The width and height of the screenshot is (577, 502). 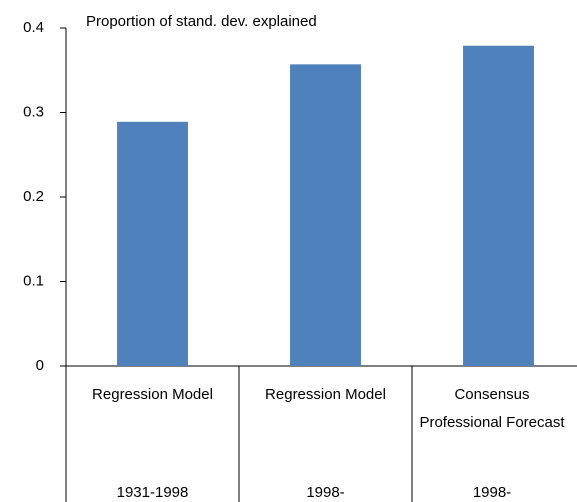 I want to click on period-label: 1931-1998, so click(x=152, y=492).